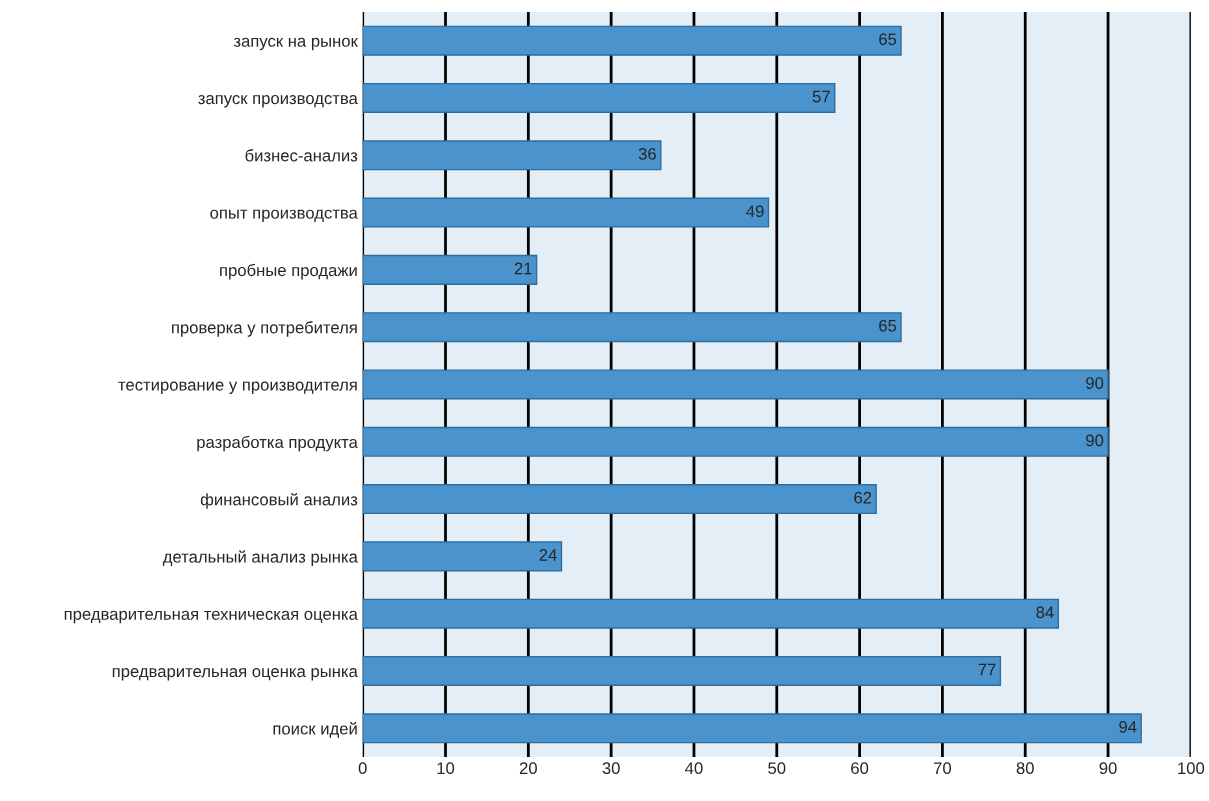 Image resolution: width=1209 pixels, height=801 pixels. I want to click on data-label: 36, so click(647, 153).